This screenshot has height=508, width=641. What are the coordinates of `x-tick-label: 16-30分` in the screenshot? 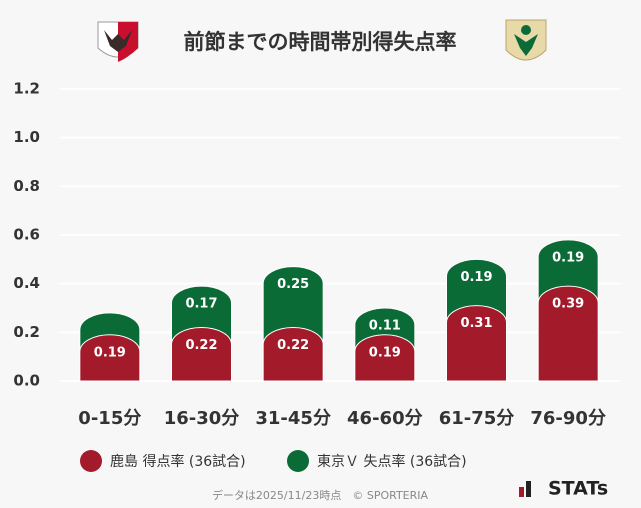 It's located at (202, 418).